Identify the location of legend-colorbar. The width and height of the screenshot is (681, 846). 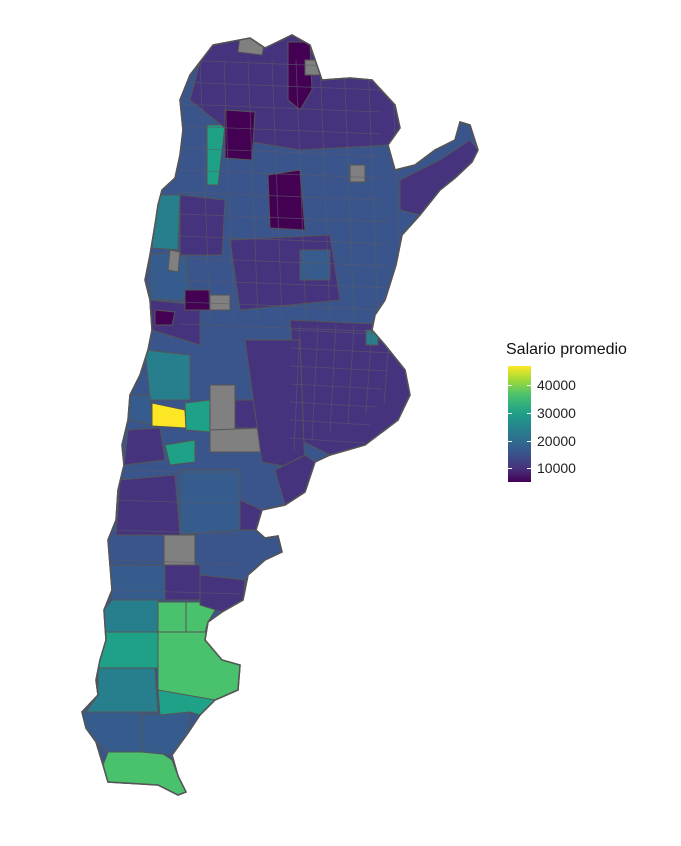
(519, 424).